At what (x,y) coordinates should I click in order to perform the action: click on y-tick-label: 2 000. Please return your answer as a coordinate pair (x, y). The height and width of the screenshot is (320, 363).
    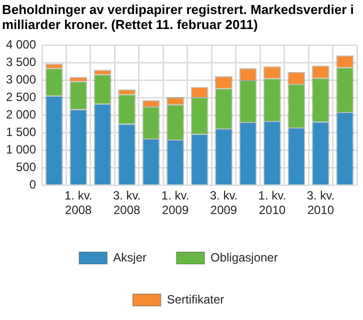
    Looking at the image, I should click on (21, 115).